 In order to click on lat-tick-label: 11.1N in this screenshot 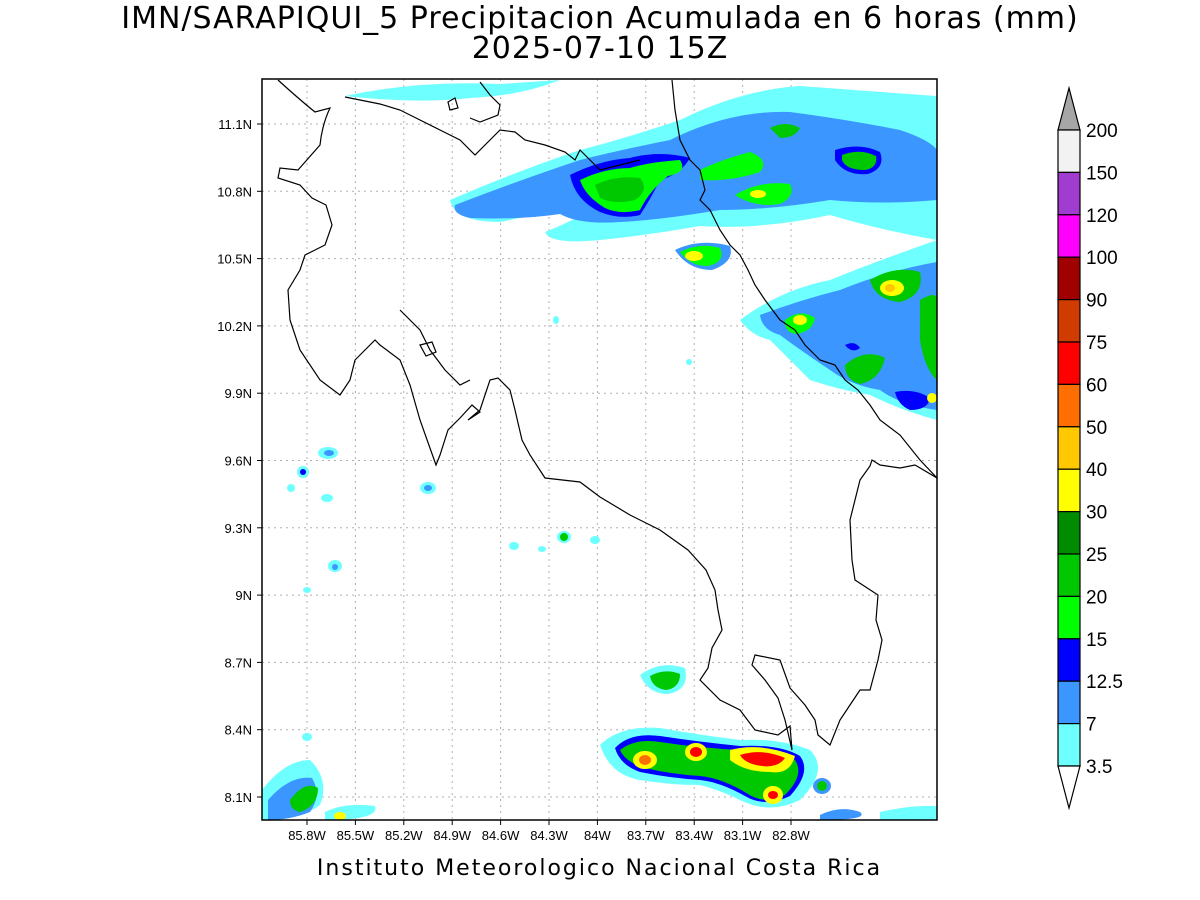, I will do `click(235, 124)`.